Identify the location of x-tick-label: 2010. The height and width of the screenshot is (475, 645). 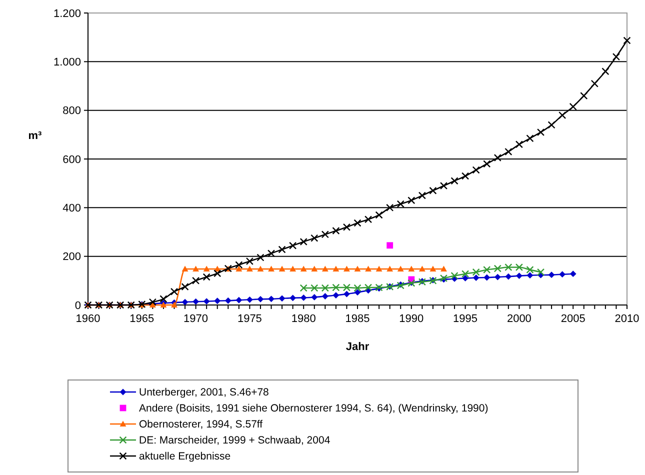
(627, 319).